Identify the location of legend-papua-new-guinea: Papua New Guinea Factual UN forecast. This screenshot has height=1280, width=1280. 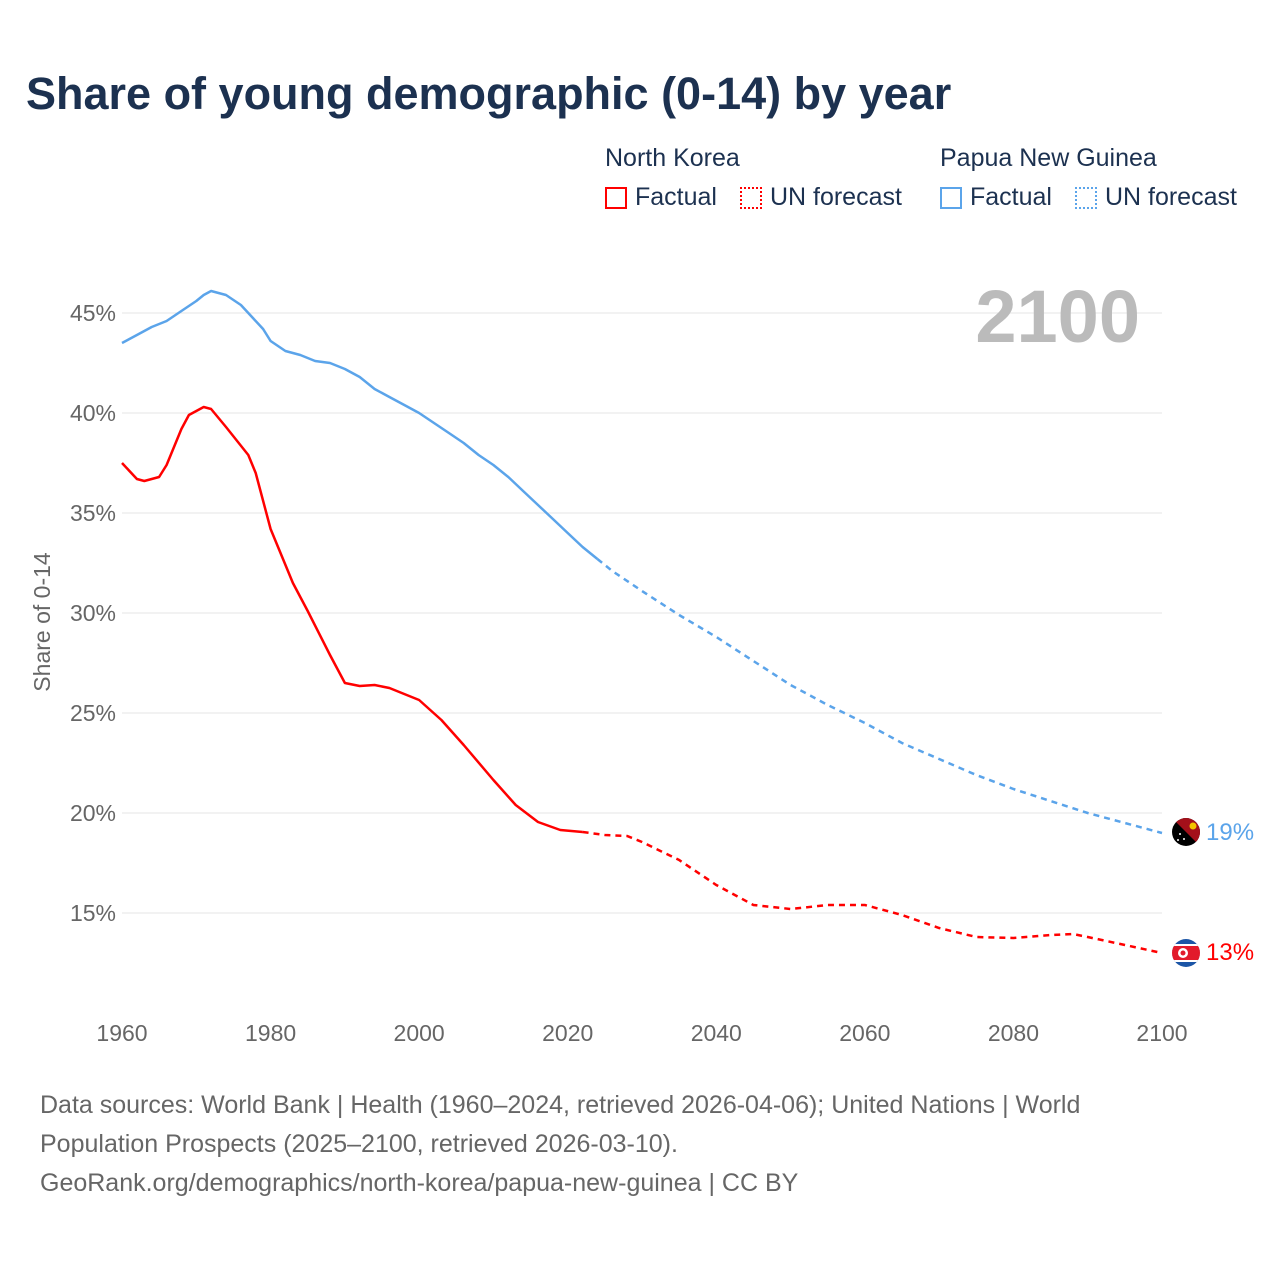
(1096, 180).